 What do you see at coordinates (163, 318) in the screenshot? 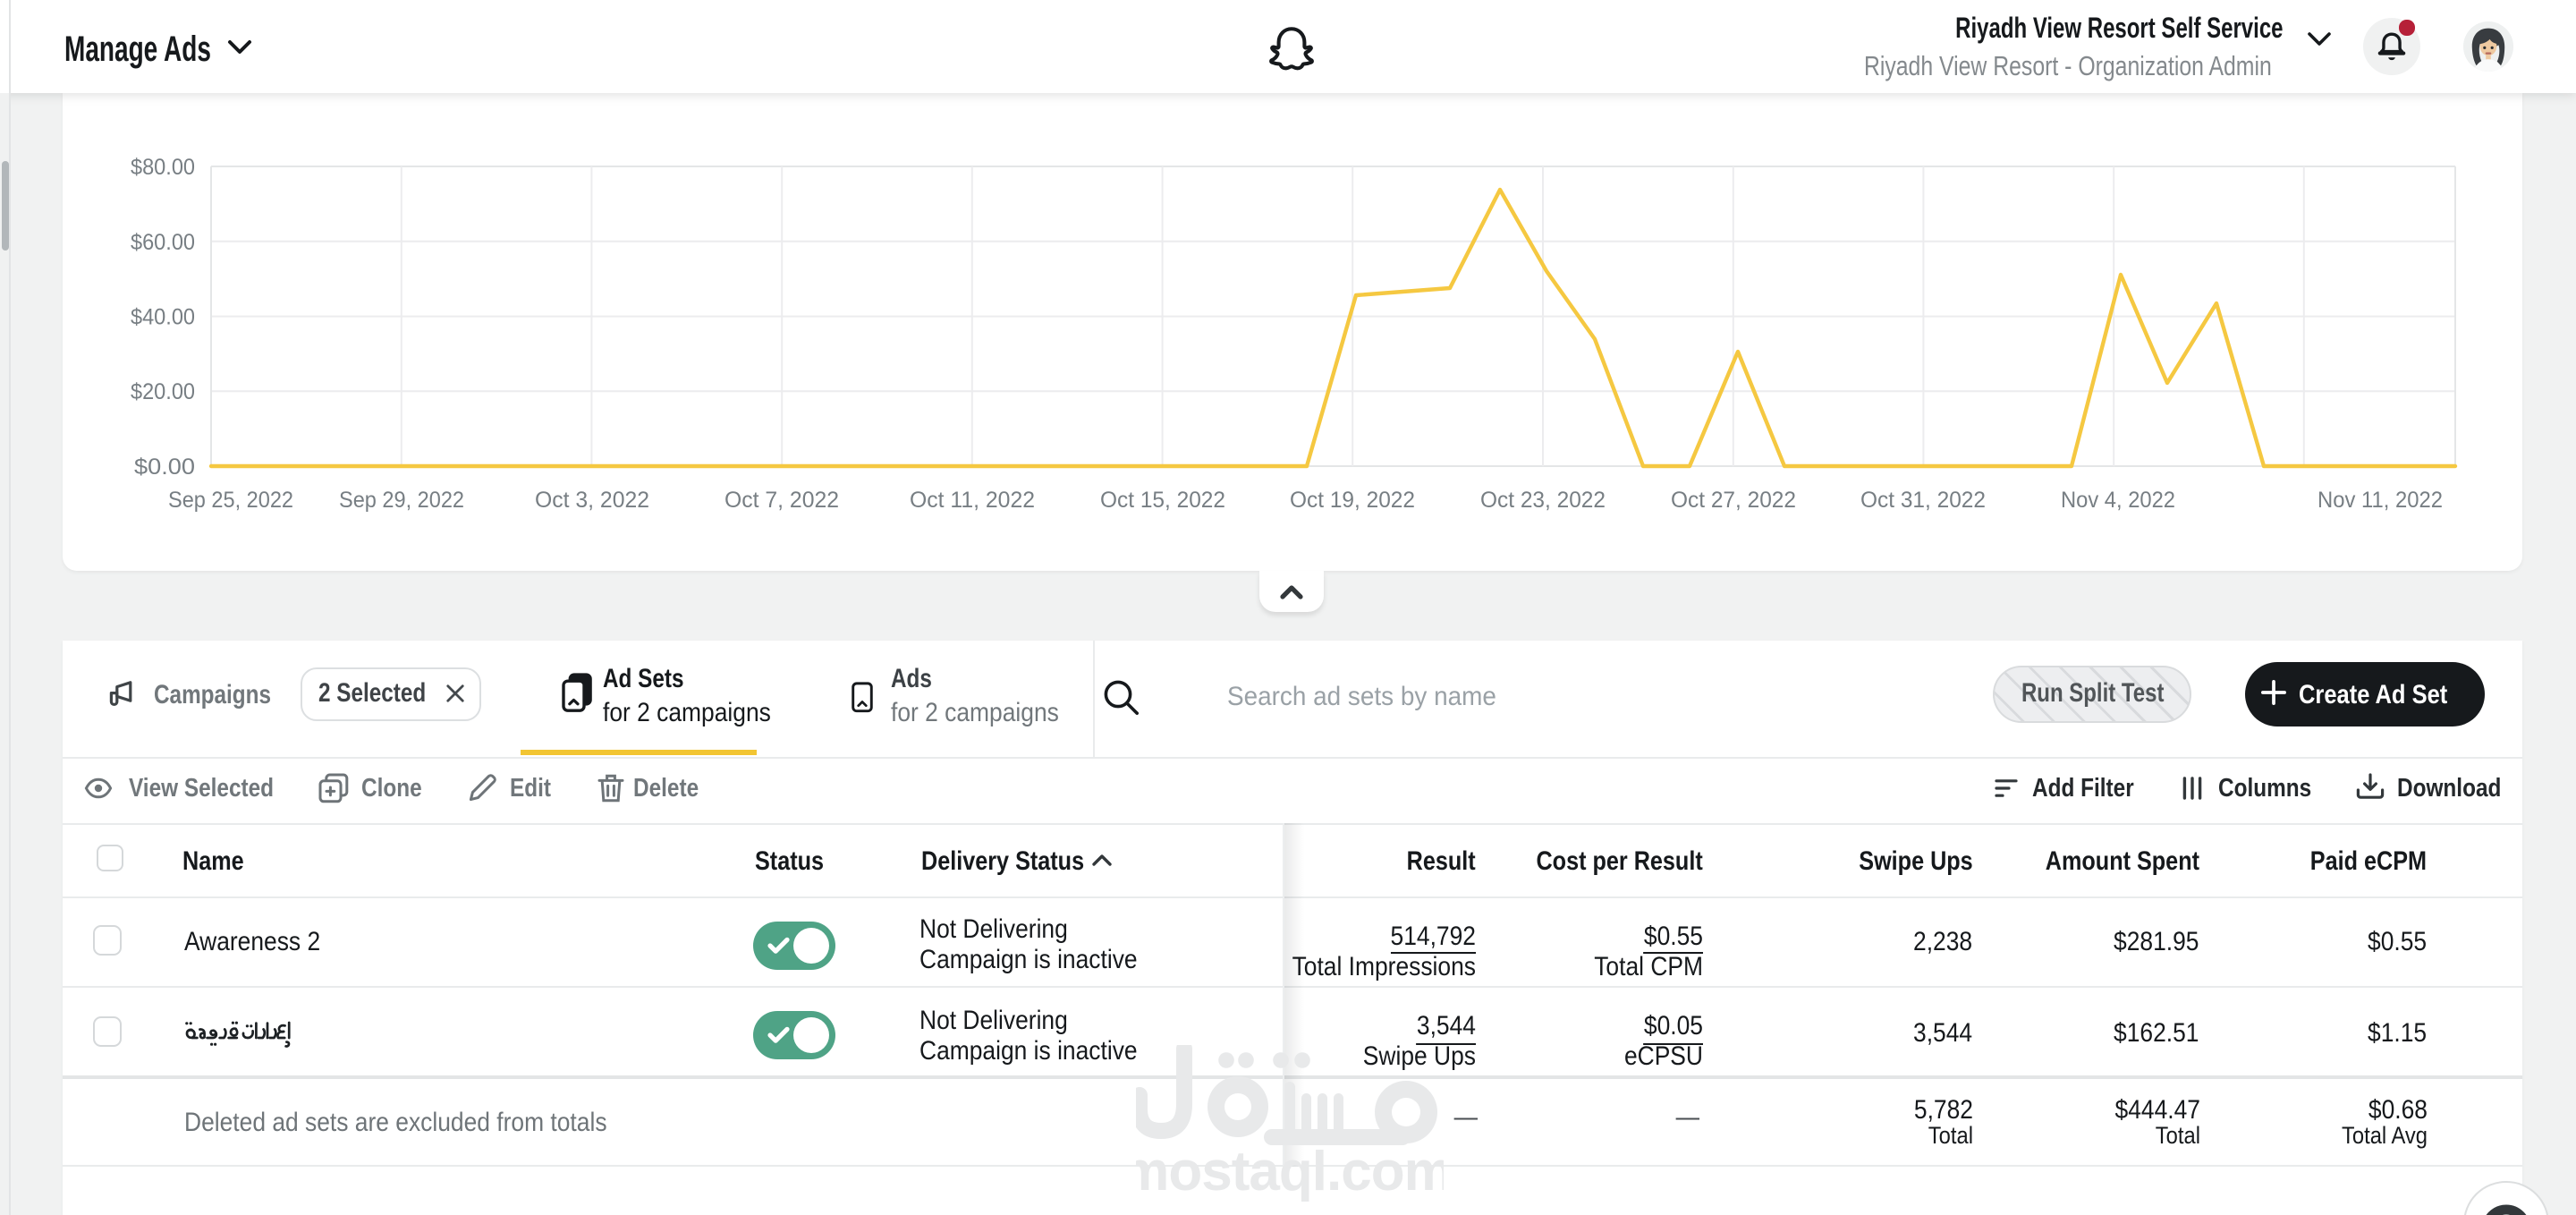
I see `svg-text: $40.00` at bounding box center [163, 318].